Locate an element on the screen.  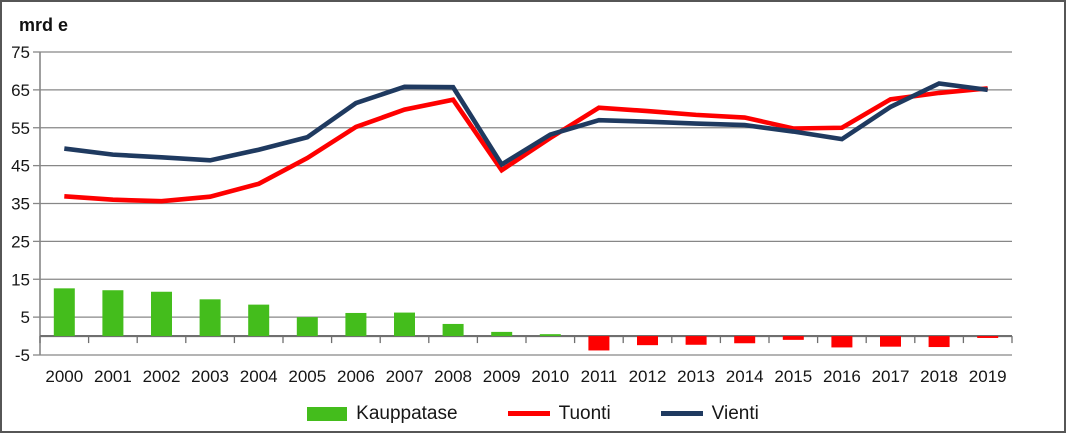
x-axis-label: 2010 is located at coordinates (550, 376).